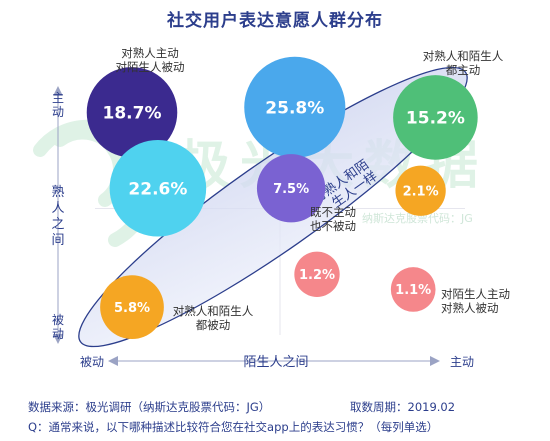  Describe the element at coordinates (463, 70) in the screenshot. I see `bubble-annotation: 都主动` at that location.